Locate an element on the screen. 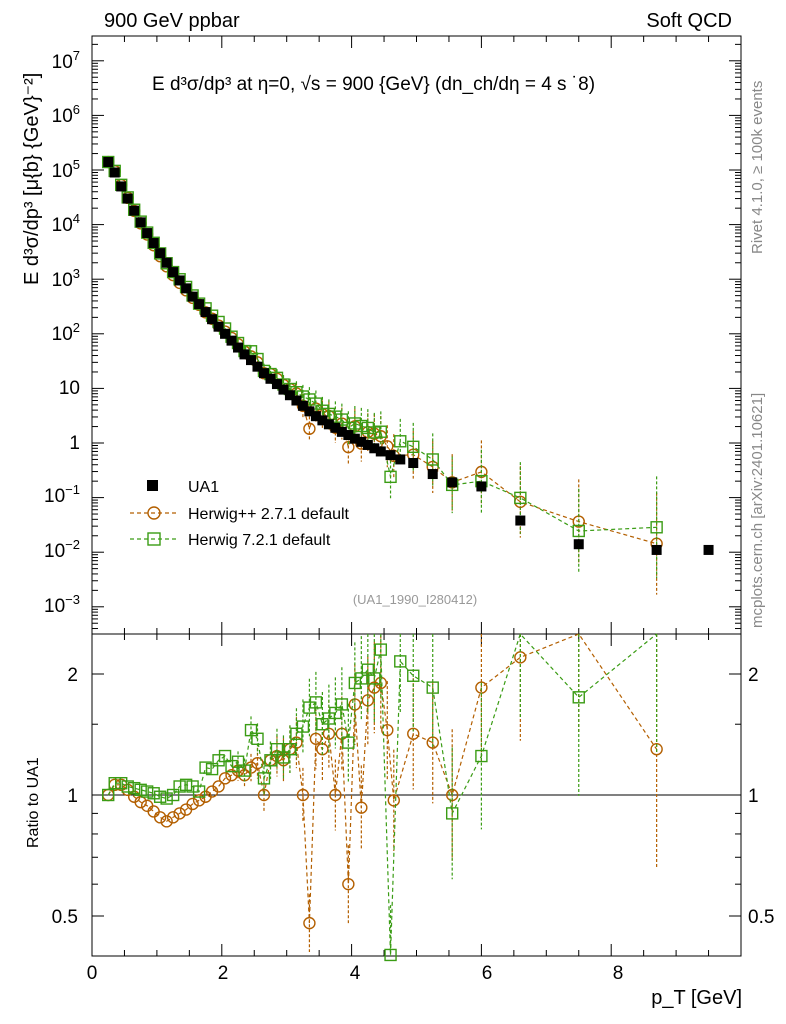 The image size is (786, 1024). y-tick-label: 10⁻³ is located at coordinates (62, 604).